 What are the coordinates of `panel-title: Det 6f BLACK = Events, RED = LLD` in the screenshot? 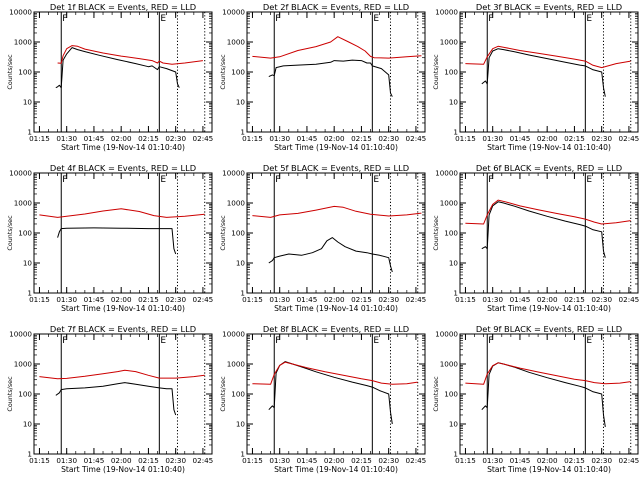 It's located at (549, 168).